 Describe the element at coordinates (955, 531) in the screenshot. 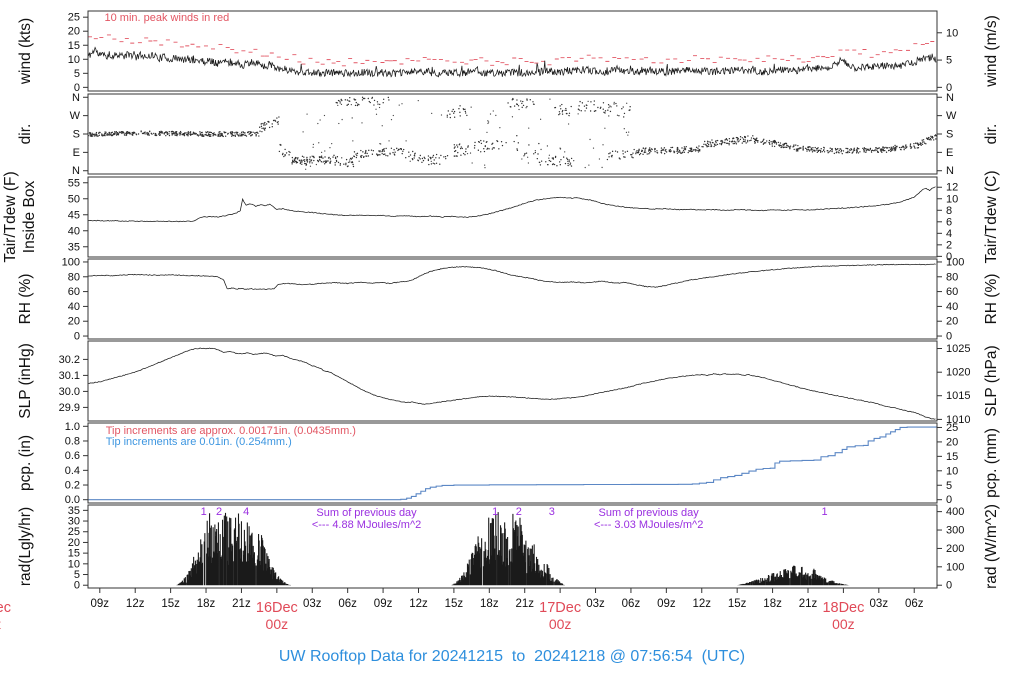

I see `y-tick-label: 300` at that location.